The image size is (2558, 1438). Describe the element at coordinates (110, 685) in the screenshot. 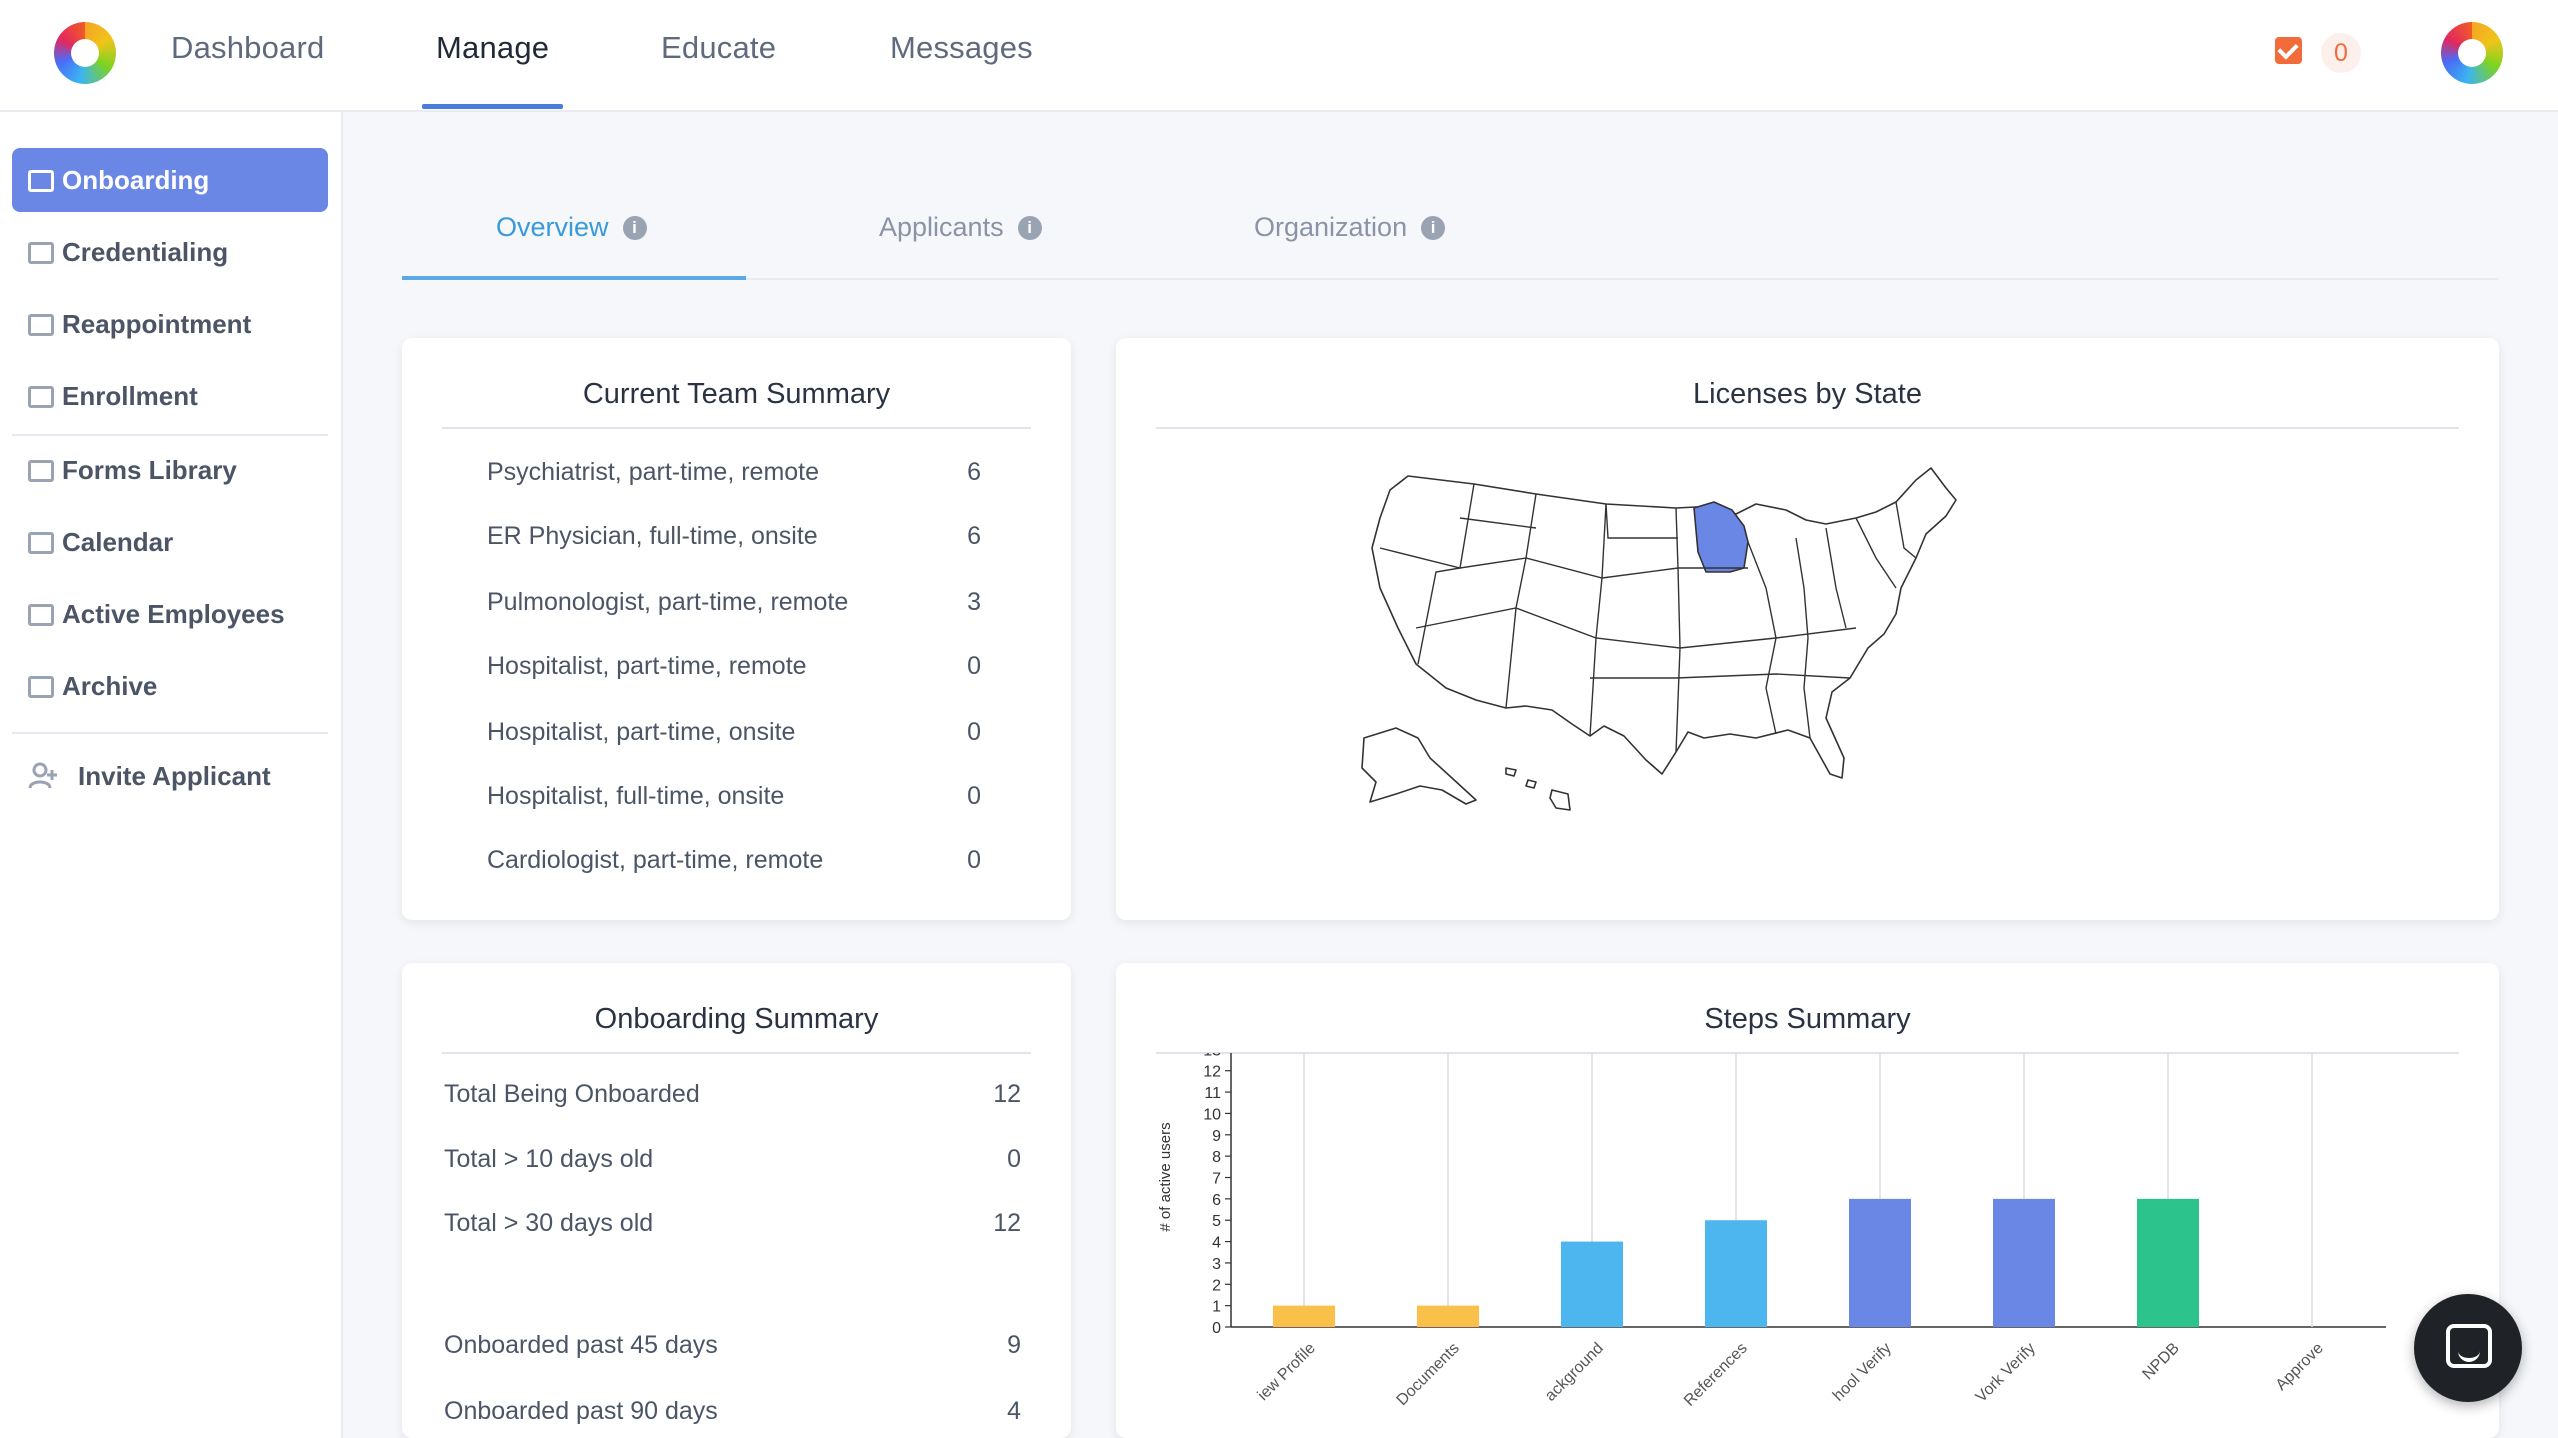

I see `sidebar-item-label: Archive` at that location.